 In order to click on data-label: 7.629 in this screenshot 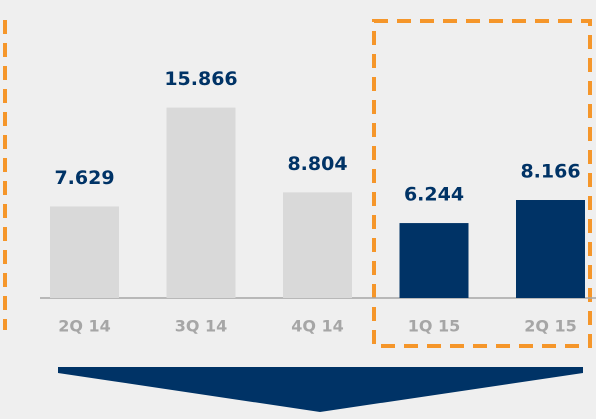, I will do `click(84, 178)`.